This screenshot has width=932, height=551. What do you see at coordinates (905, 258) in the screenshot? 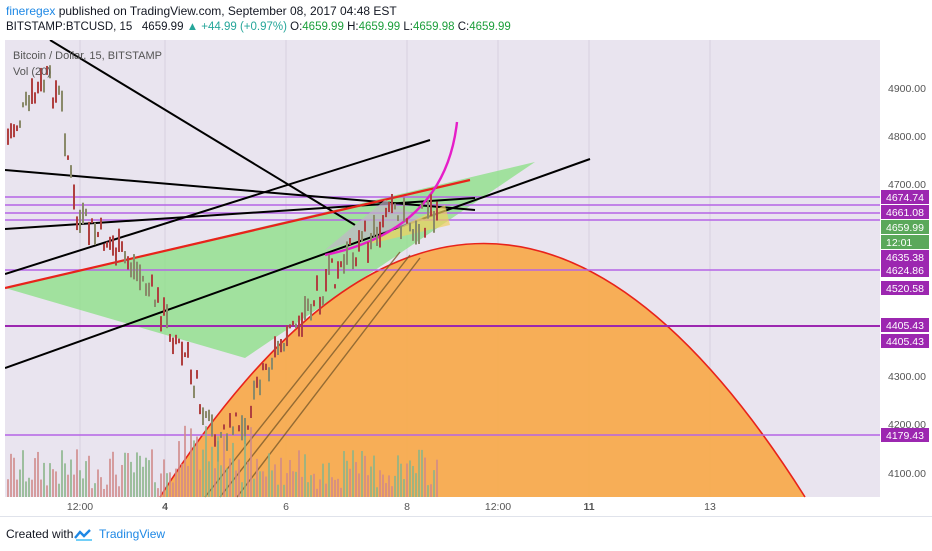
I see `price-tag-label: 4635.38` at bounding box center [905, 258].